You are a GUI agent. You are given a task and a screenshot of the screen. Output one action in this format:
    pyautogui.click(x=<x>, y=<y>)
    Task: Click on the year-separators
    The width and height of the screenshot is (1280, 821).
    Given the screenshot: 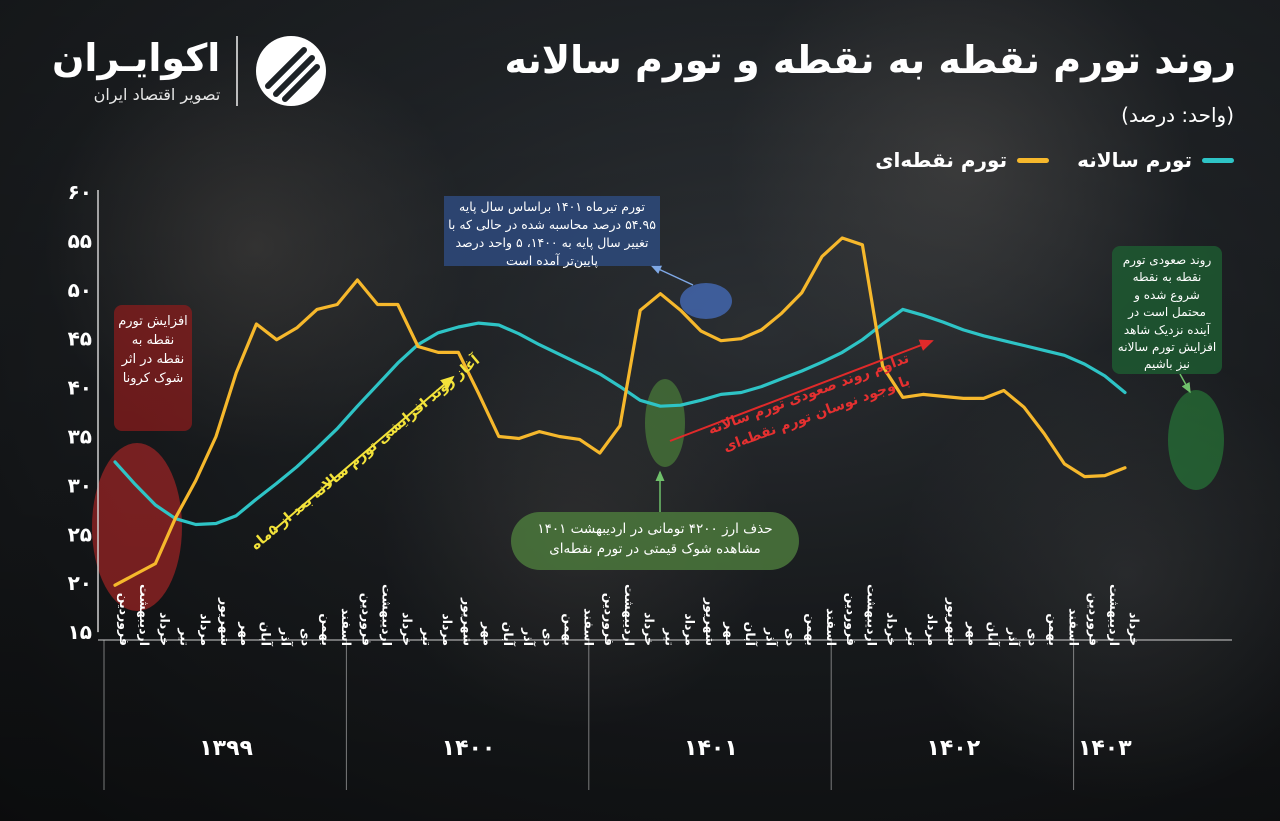 What is the action you would take?
    pyautogui.click(x=589, y=715)
    